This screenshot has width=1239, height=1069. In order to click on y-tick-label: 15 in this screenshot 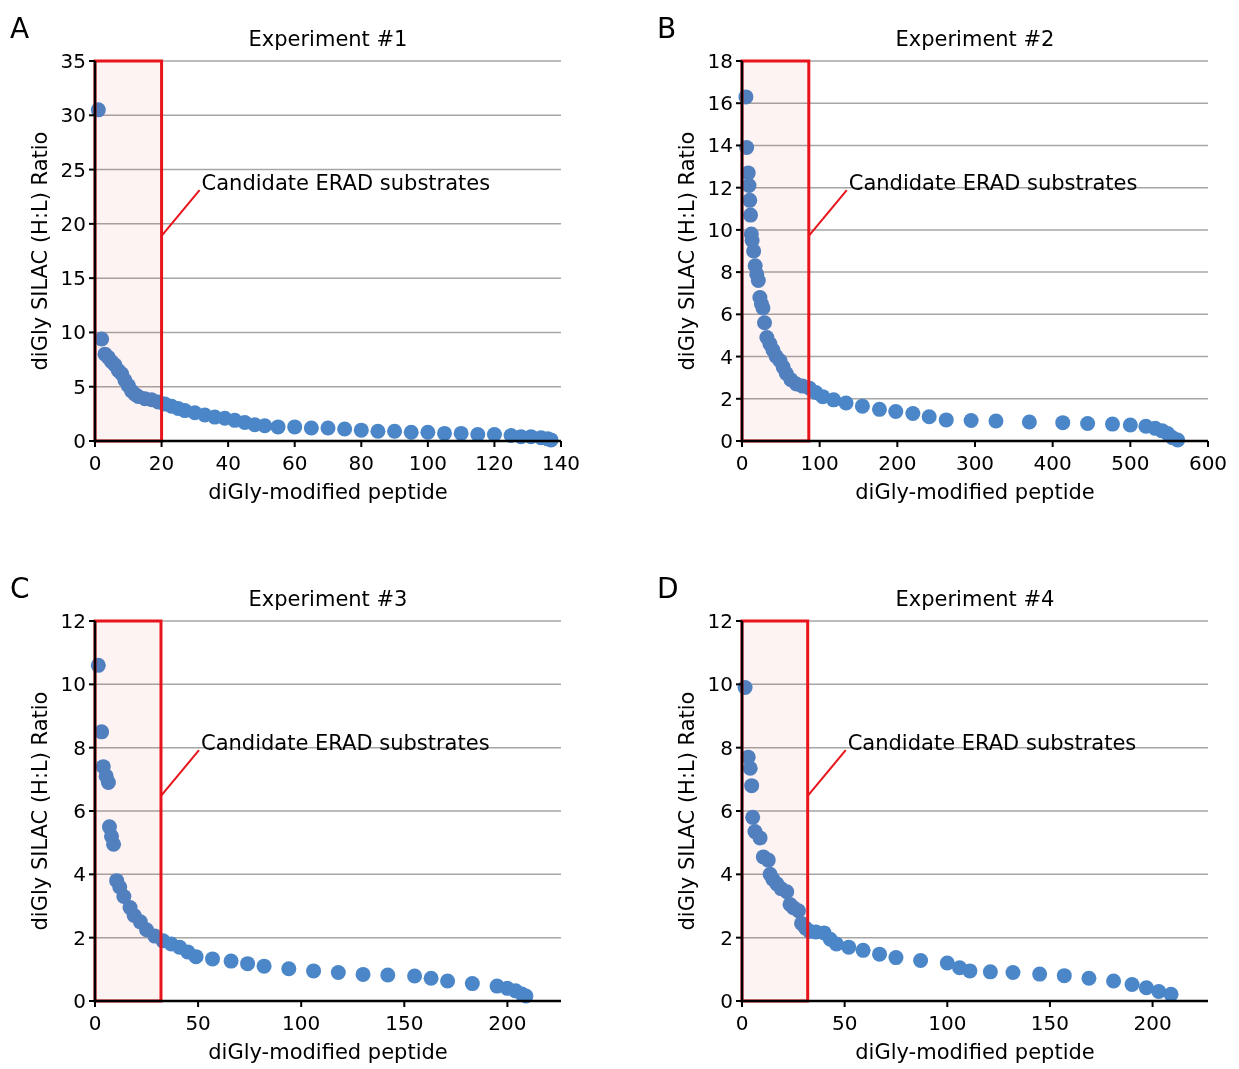, I will do `click(73, 278)`.